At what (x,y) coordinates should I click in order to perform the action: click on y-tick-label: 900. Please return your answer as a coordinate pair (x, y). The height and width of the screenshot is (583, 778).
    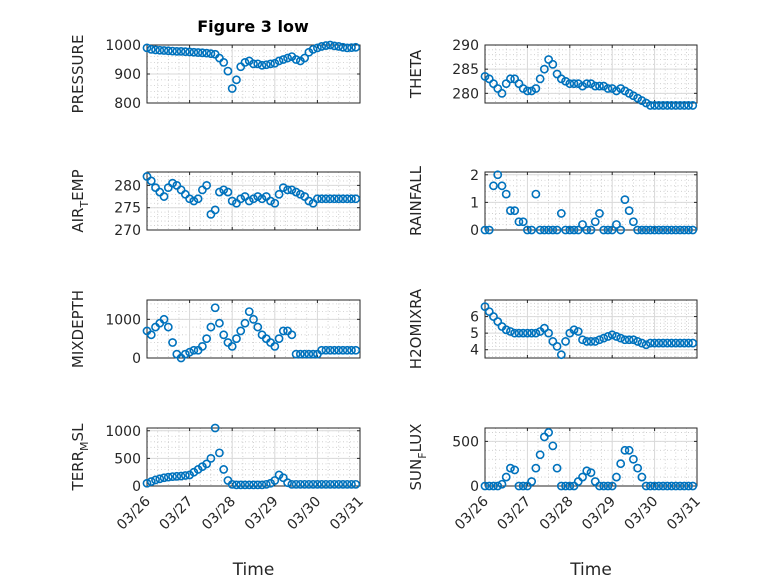
    Looking at the image, I should click on (127, 75).